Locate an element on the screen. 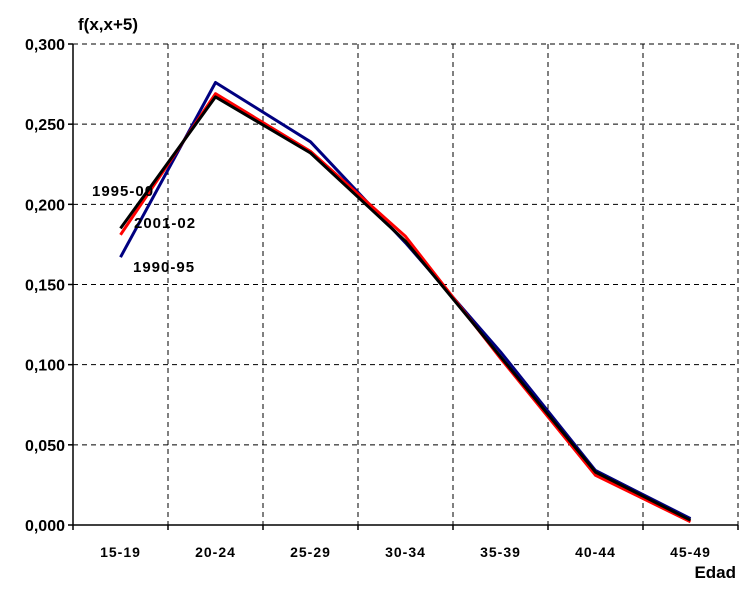  series-label-1995-00: 1995-00 is located at coordinates (123, 191).